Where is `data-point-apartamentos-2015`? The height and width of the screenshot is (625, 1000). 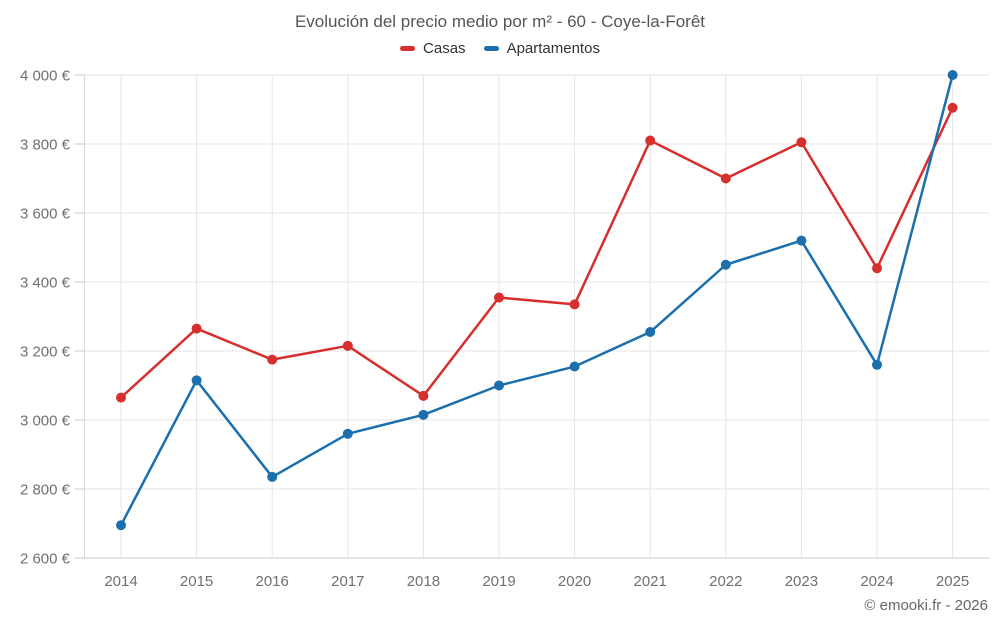
data-point-apartamentos-2015 is located at coordinates (196, 380).